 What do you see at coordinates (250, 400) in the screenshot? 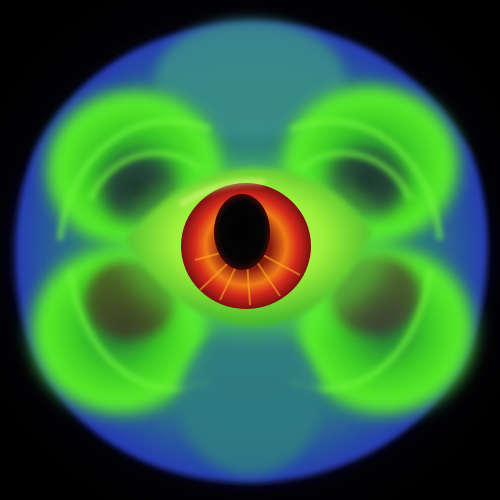
I see `lower-center-region` at bounding box center [250, 400].